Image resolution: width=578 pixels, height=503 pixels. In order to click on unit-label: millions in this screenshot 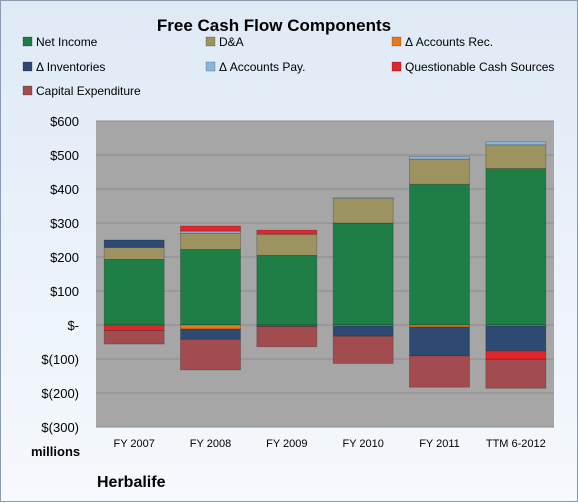, I will do `click(55, 451)`.